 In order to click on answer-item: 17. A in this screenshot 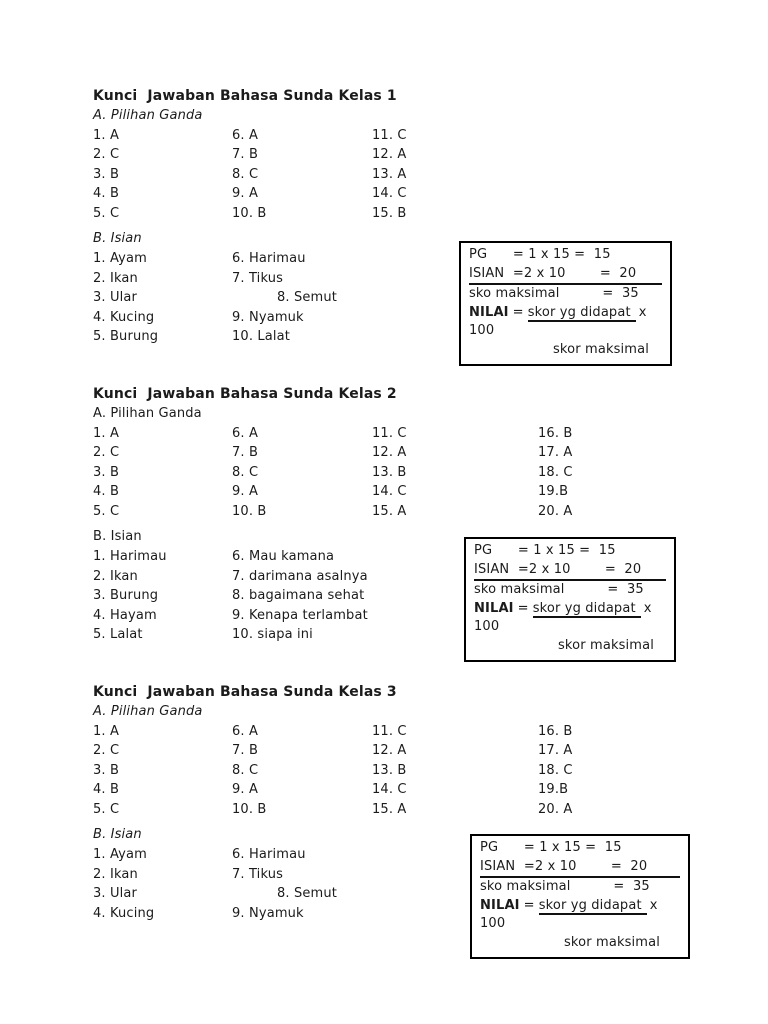, I will do `click(555, 453)`.